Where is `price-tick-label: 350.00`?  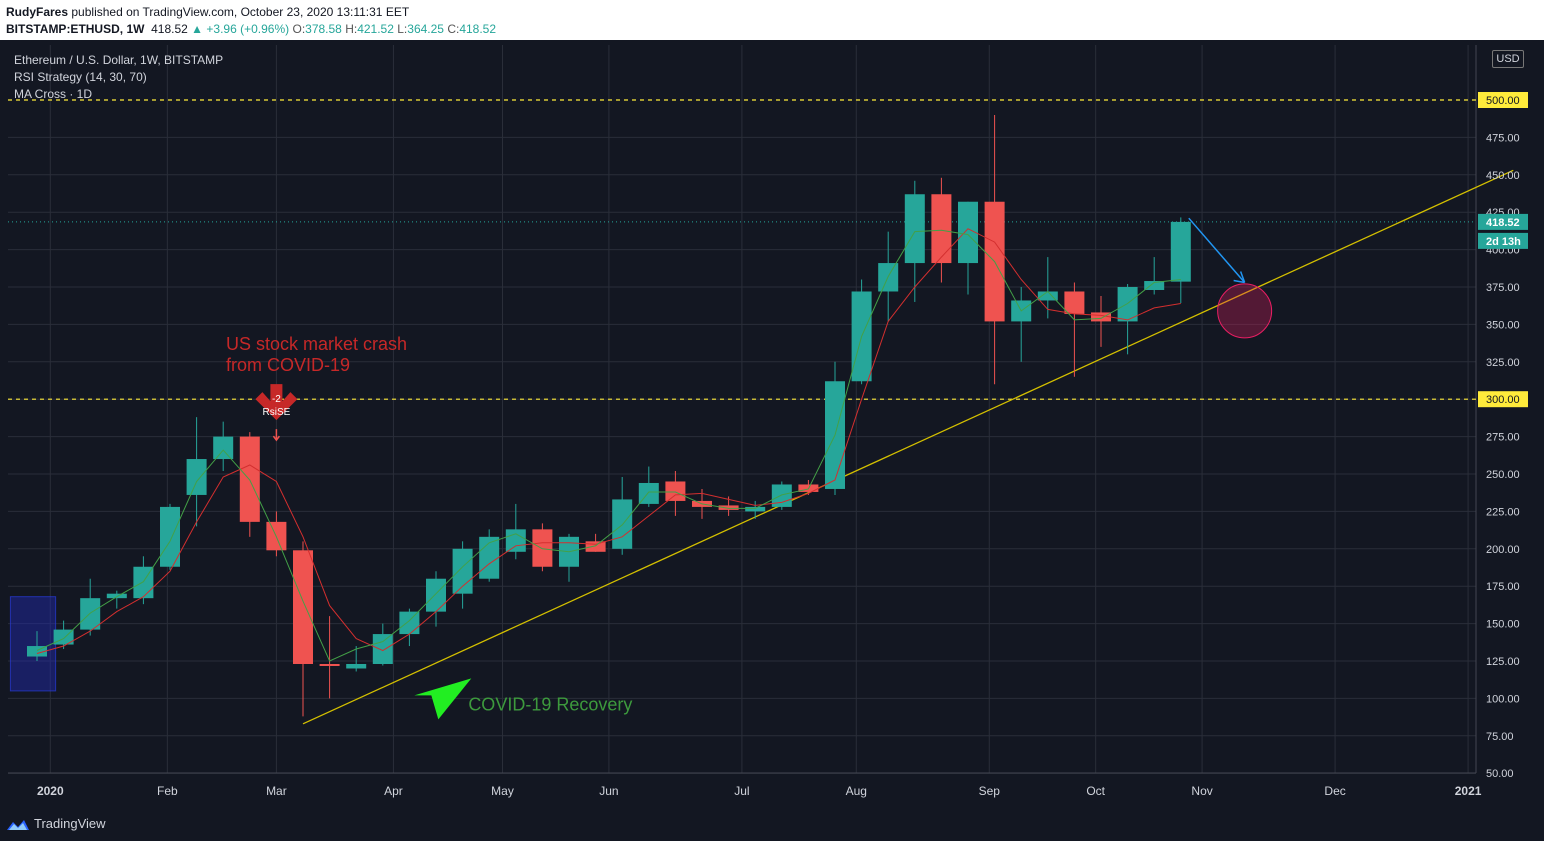 price-tick-label: 350.00 is located at coordinates (1503, 325).